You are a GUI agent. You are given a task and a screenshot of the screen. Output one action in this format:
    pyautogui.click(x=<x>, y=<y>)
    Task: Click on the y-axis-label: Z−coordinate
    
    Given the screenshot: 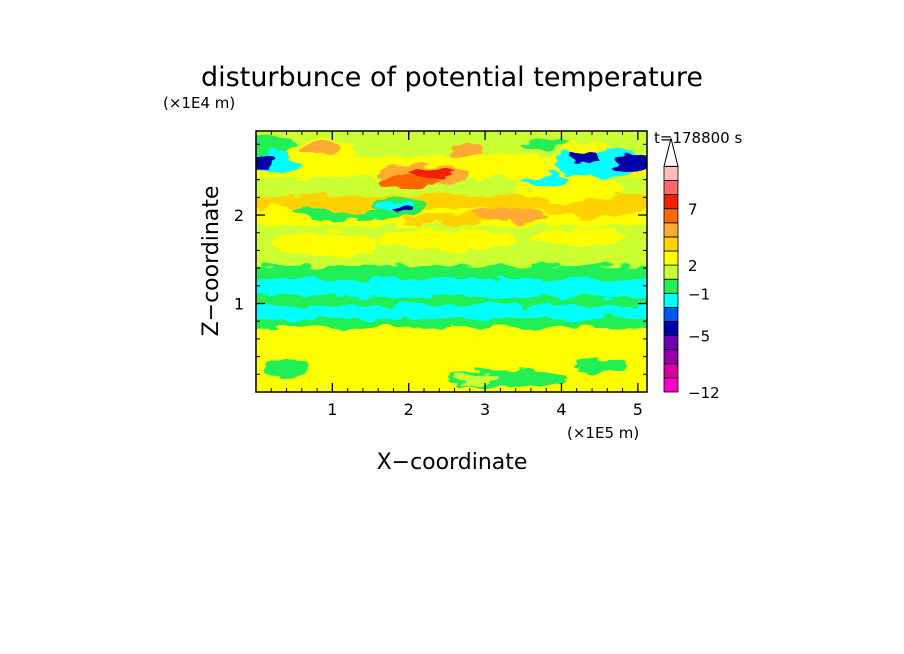 What is the action you would take?
    pyautogui.click(x=211, y=261)
    